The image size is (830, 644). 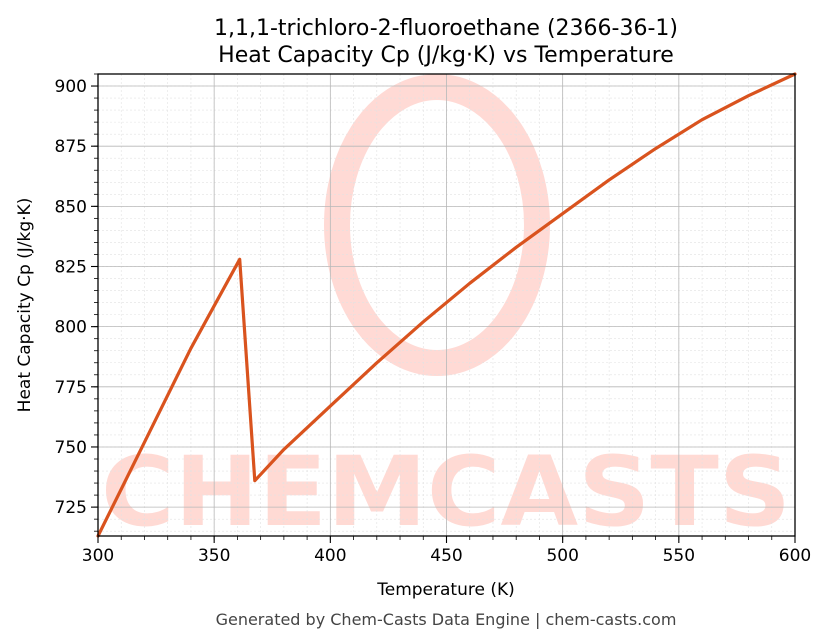 What do you see at coordinates (795, 556) in the screenshot?
I see `x-tick-label: 600` at bounding box center [795, 556].